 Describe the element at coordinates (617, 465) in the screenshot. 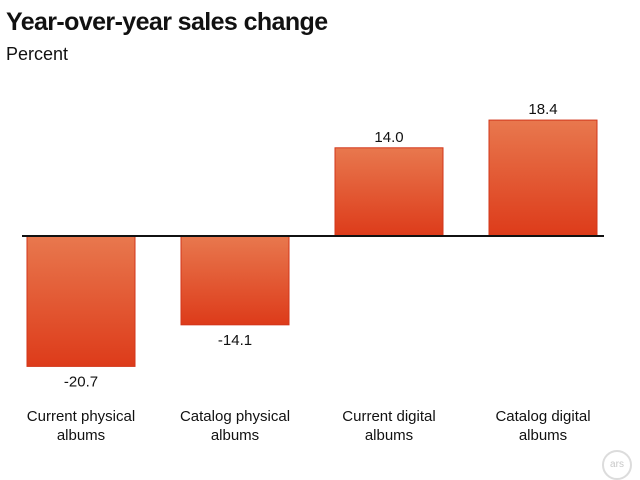

I see `ars-logo-icon: ars` at that location.